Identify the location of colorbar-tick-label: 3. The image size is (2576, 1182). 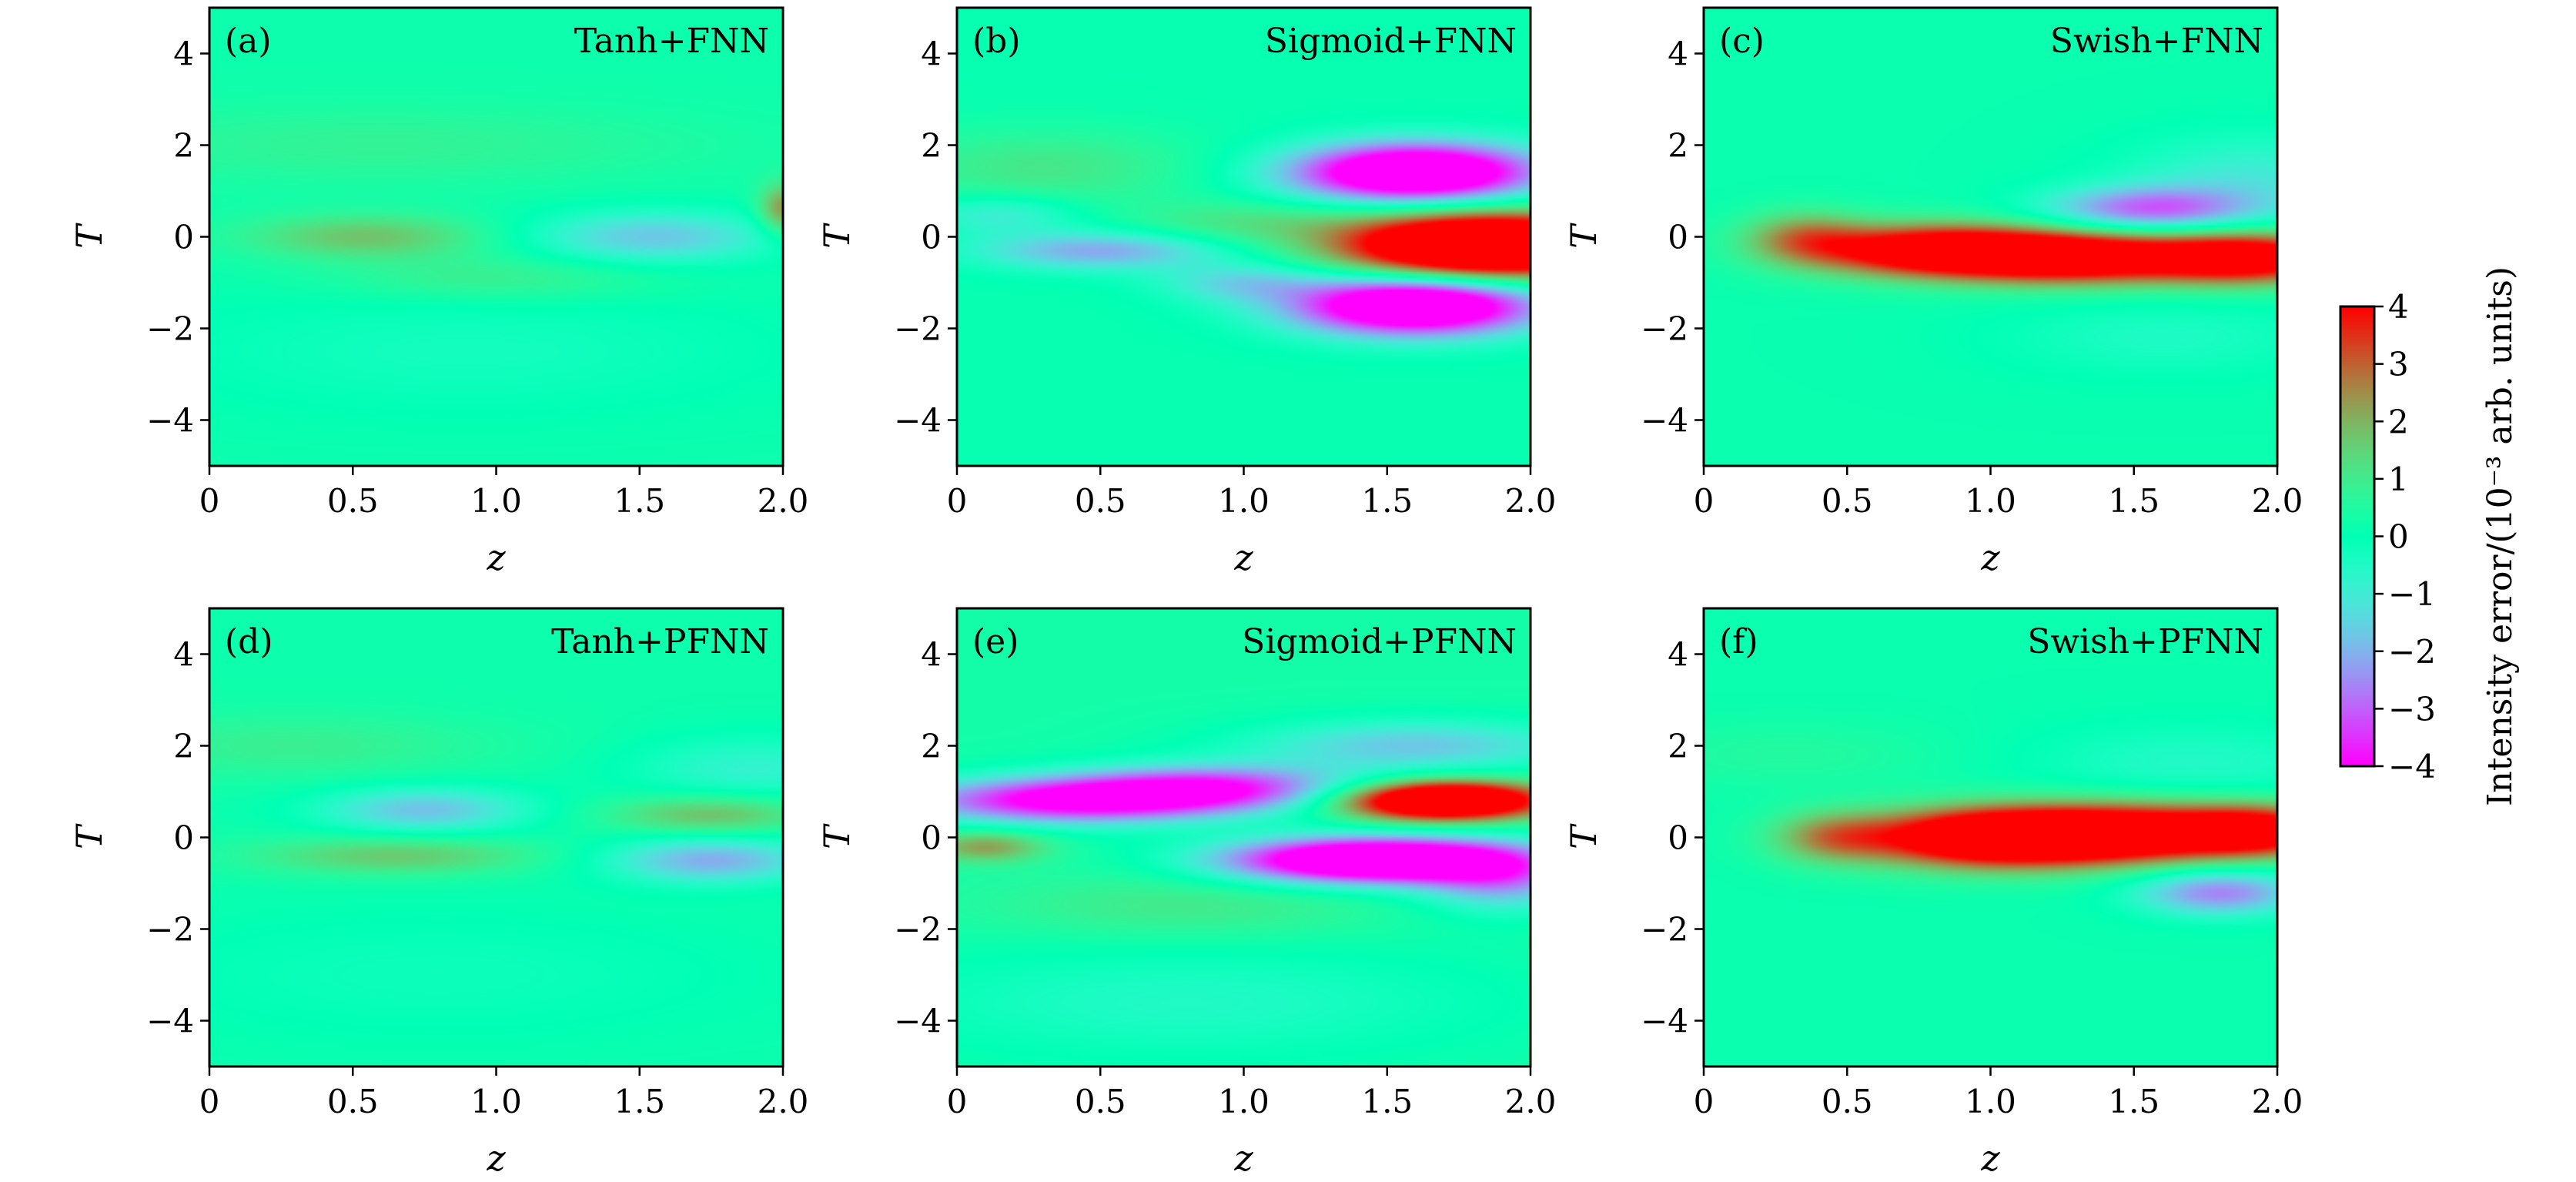
(2399, 364).